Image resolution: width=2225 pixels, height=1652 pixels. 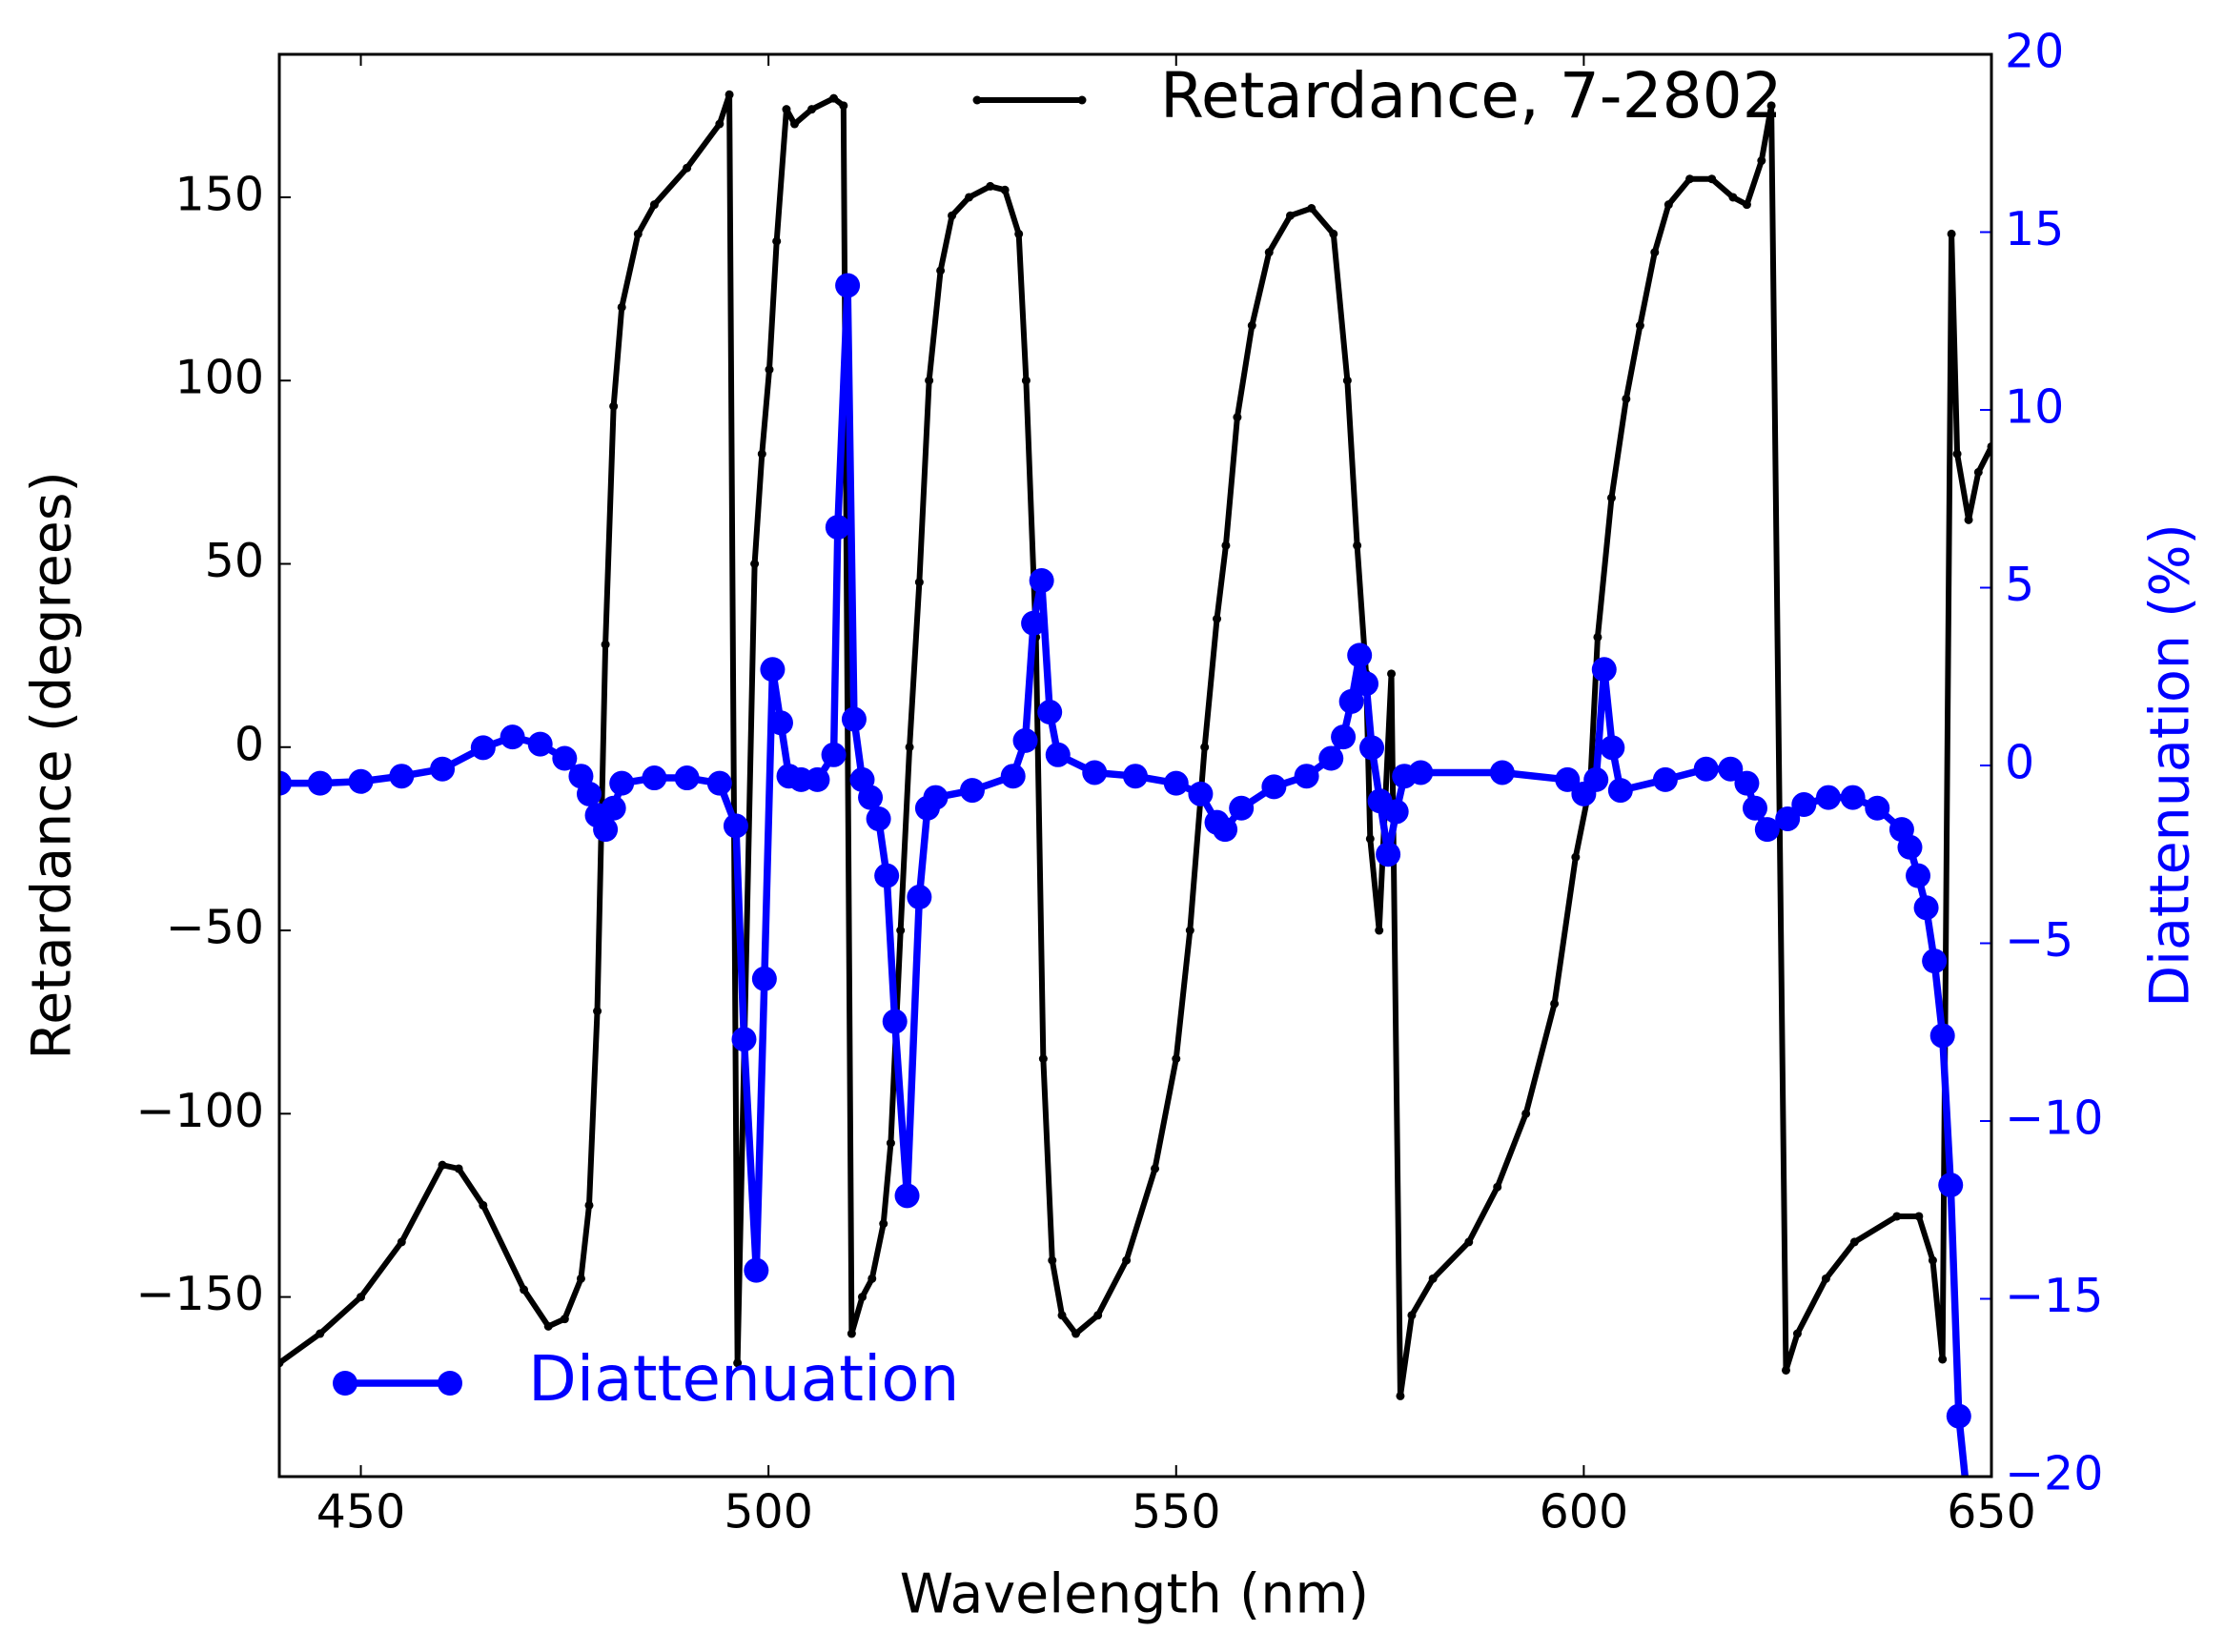 What do you see at coordinates (2054, 1296) in the screenshot?
I see `y2-tick-label: −15` at bounding box center [2054, 1296].